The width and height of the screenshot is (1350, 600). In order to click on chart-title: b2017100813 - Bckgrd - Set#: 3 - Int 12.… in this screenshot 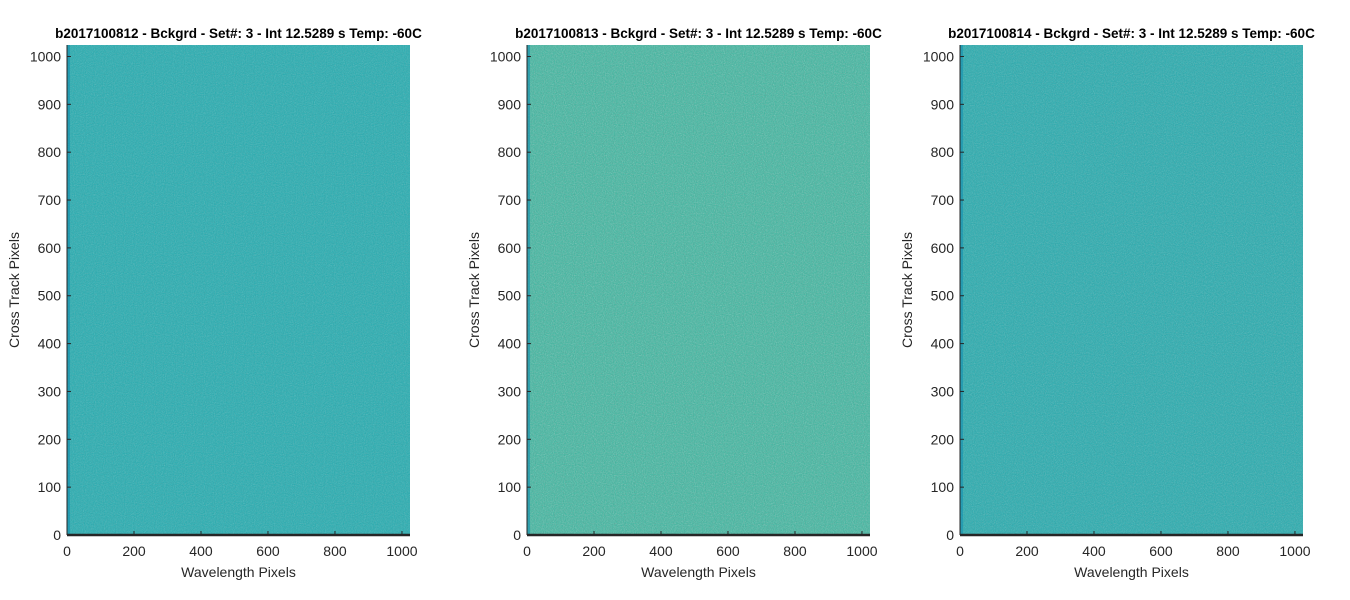, I will do `click(698, 33)`.